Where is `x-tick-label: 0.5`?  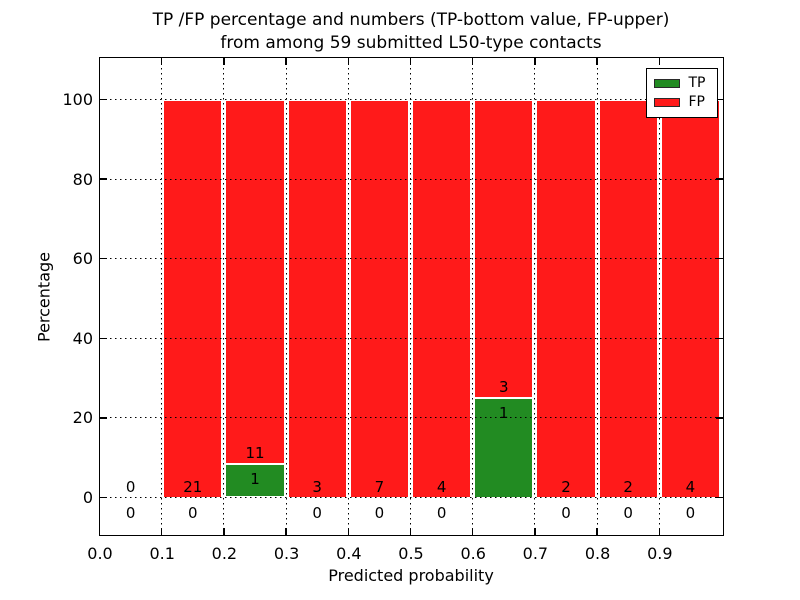
x-tick-label: 0.5 is located at coordinates (411, 553).